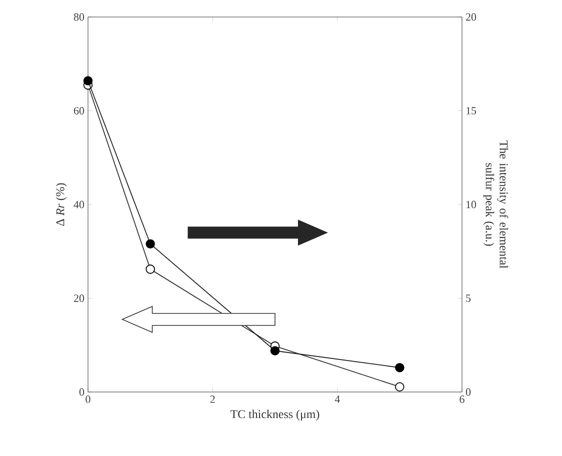 The height and width of the screenshot is (456, 562). What do you see at coordinates (462, 399) in the screenshot?
I see `x-tick-label: 6` at bounding box center [462, 399].